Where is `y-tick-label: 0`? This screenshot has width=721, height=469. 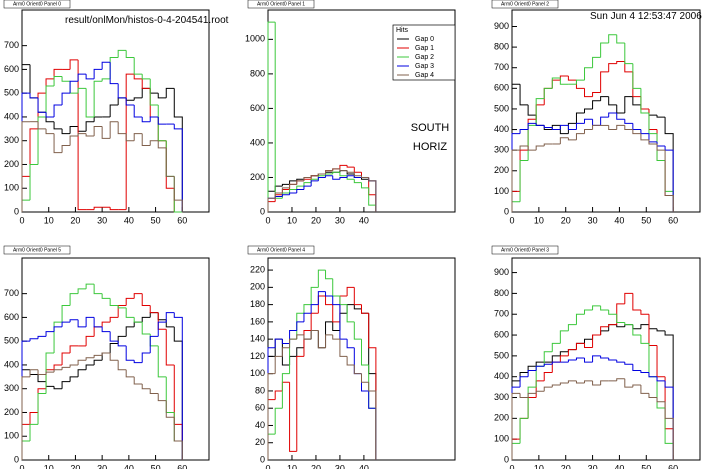
y-tick-label: 0 is located at coordinates (262, 211).